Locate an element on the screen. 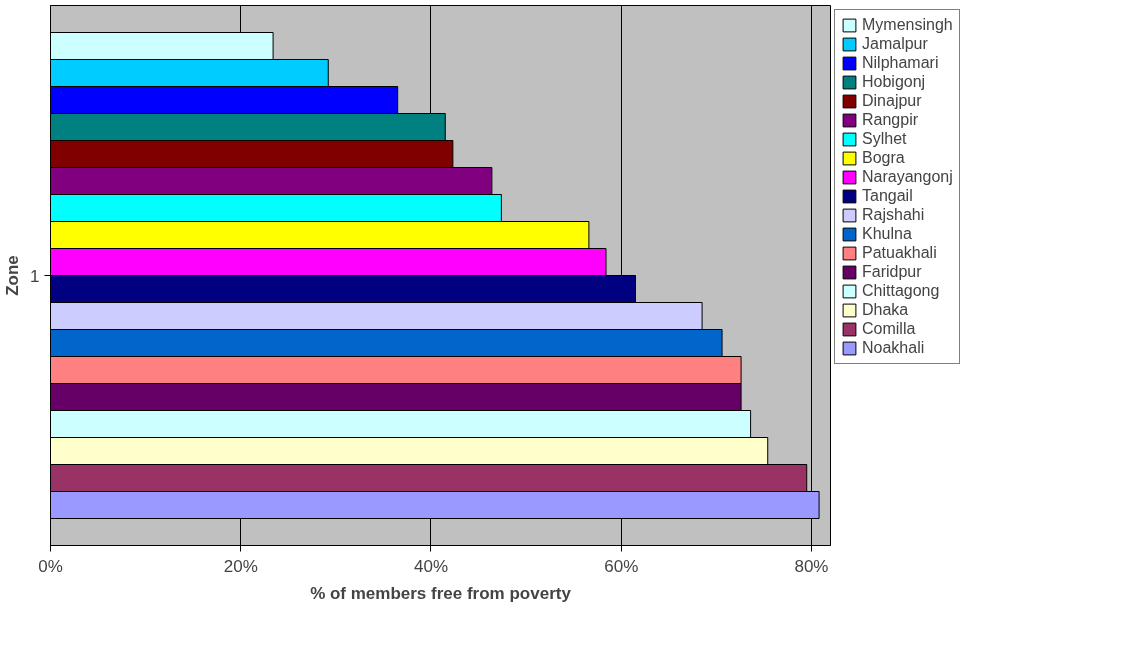 This screenshot has width=1148, height=663. legend-label: Mymensingh is located at coordinates (907, 25).